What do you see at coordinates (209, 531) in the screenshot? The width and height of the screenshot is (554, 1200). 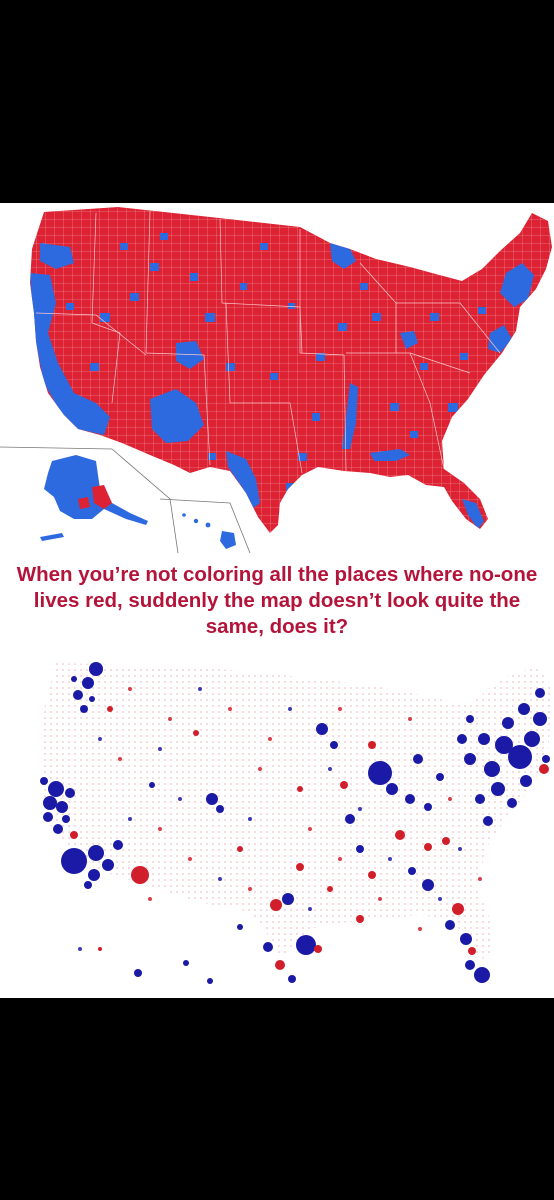 I see `hawaii-map` at bounding box center [209, 531].